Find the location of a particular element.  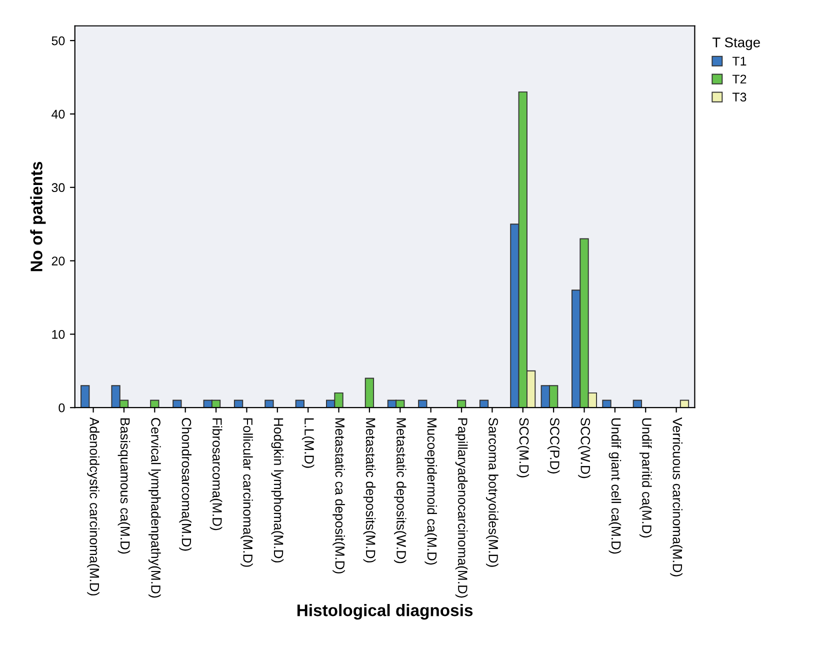

x-tick-label: SCC(M.D) is located at coordinates (523, 448).